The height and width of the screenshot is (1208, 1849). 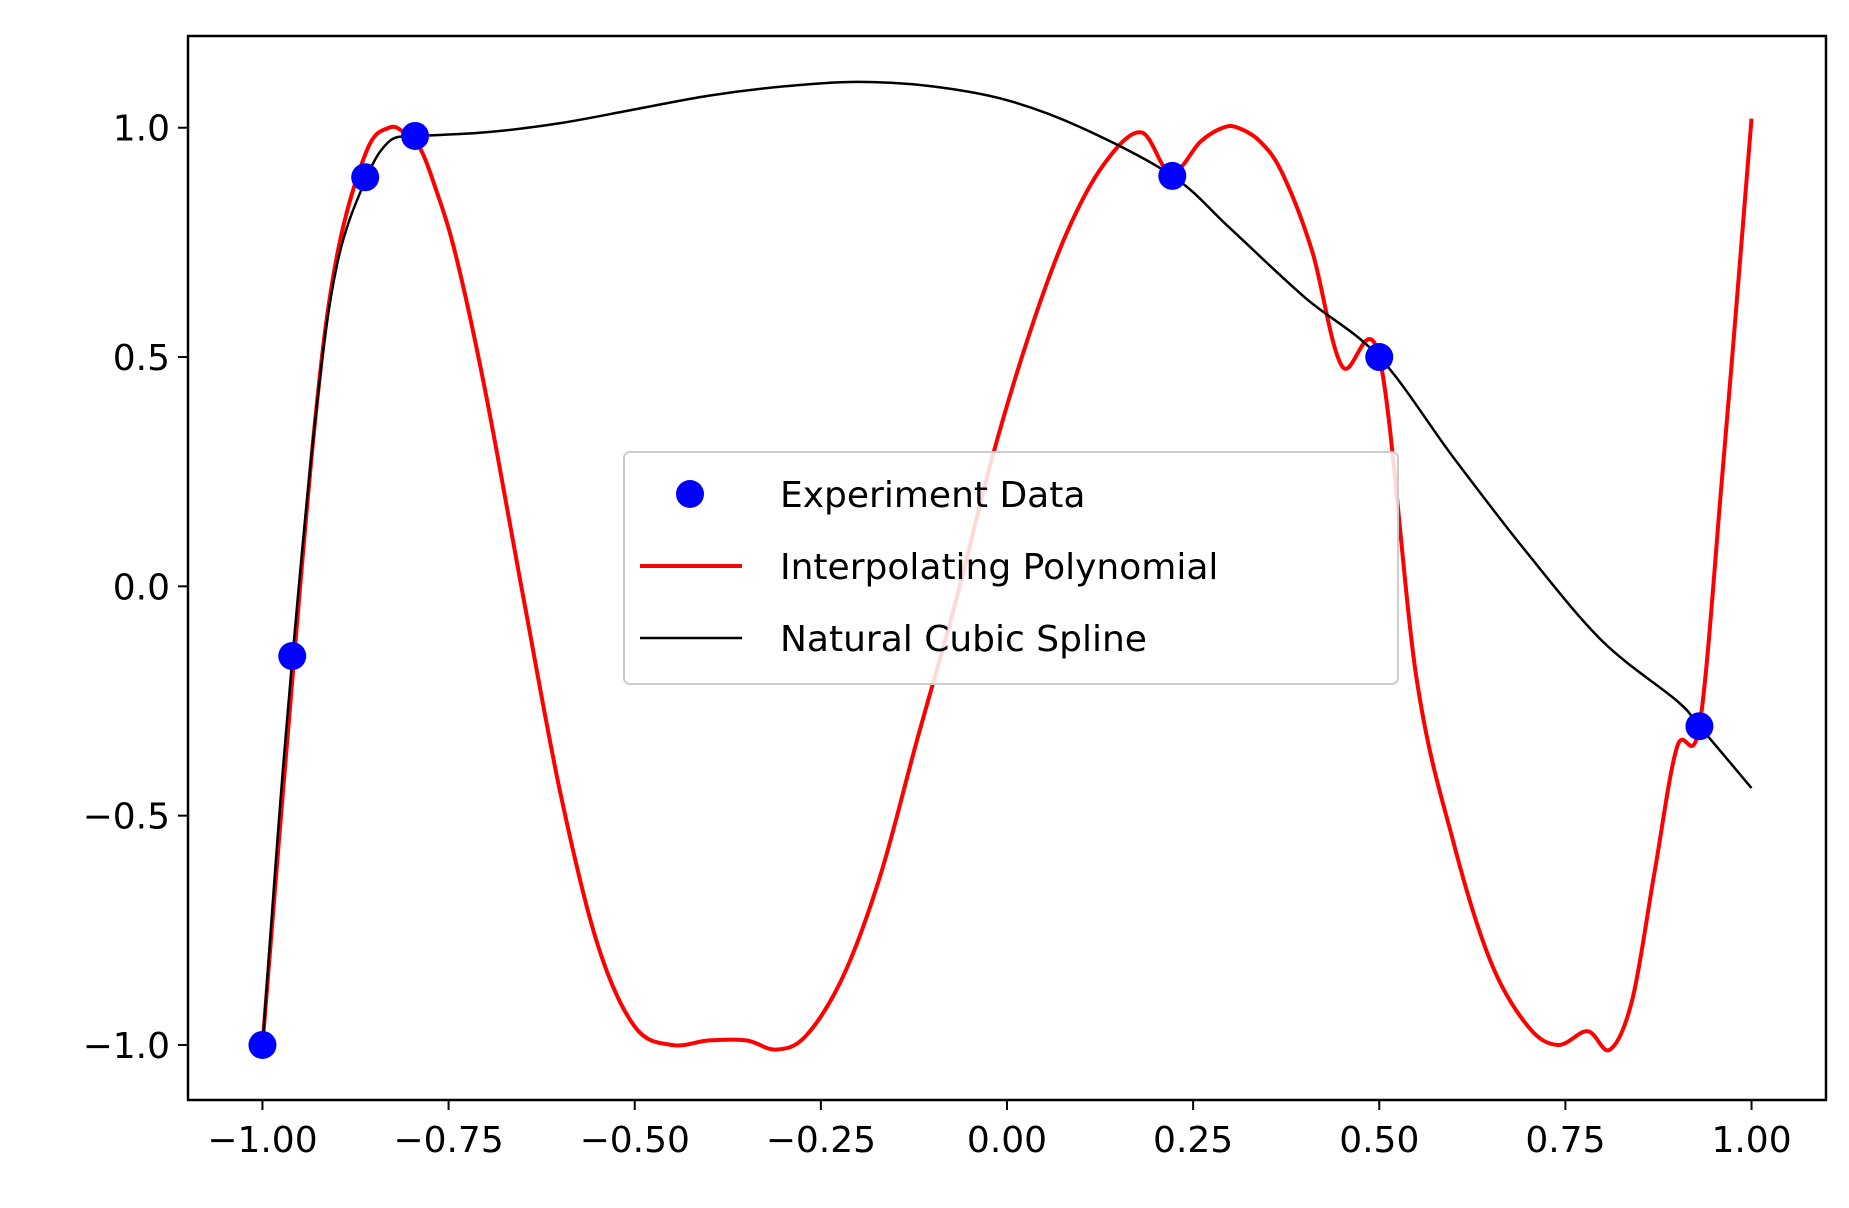 I want to click on y-tick-label: −1.0, so click(x=126, y=1046).